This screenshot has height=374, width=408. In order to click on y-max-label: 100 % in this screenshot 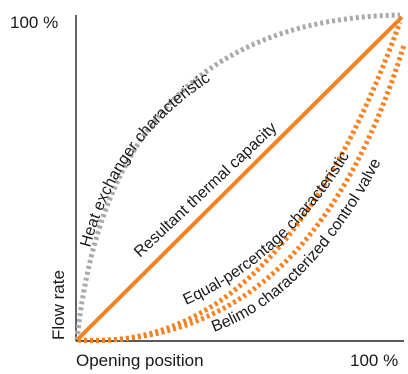, I will do `click(34, 22)`.